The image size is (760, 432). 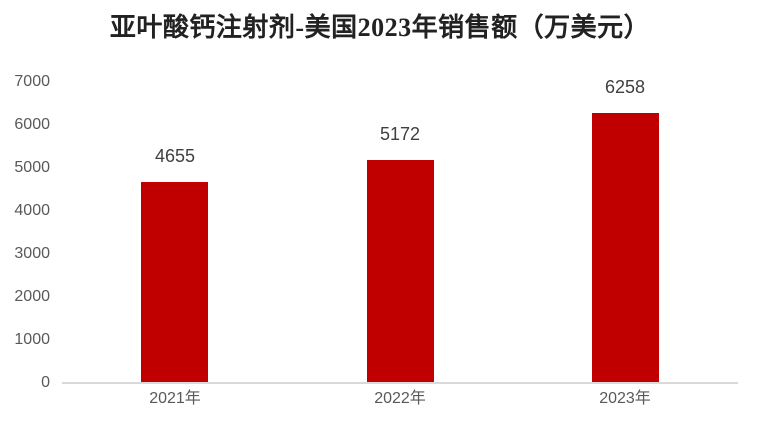 I want to click on y-axis-tick-label: 6000, so click(x=32, y=124).